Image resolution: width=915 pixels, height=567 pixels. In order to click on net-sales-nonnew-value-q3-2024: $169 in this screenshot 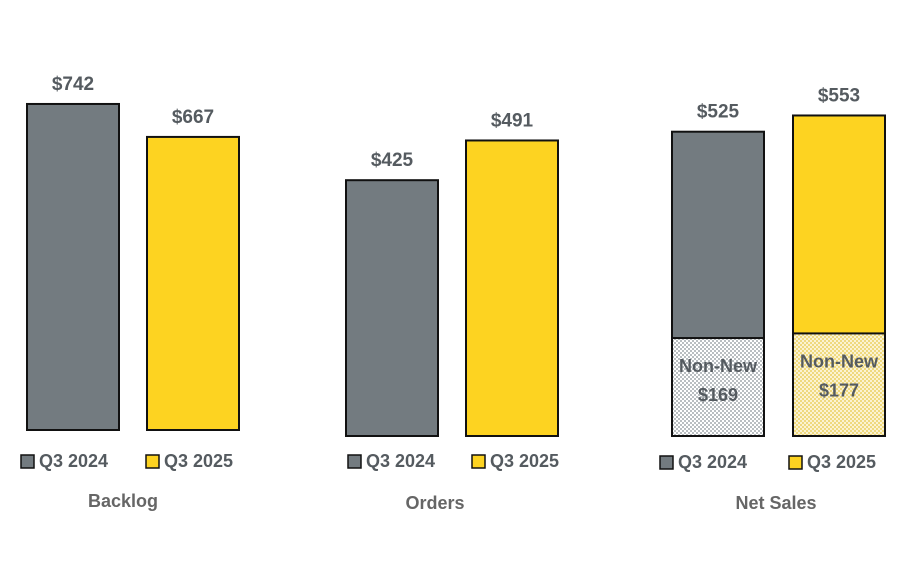, I will do `click(718, 395)`.